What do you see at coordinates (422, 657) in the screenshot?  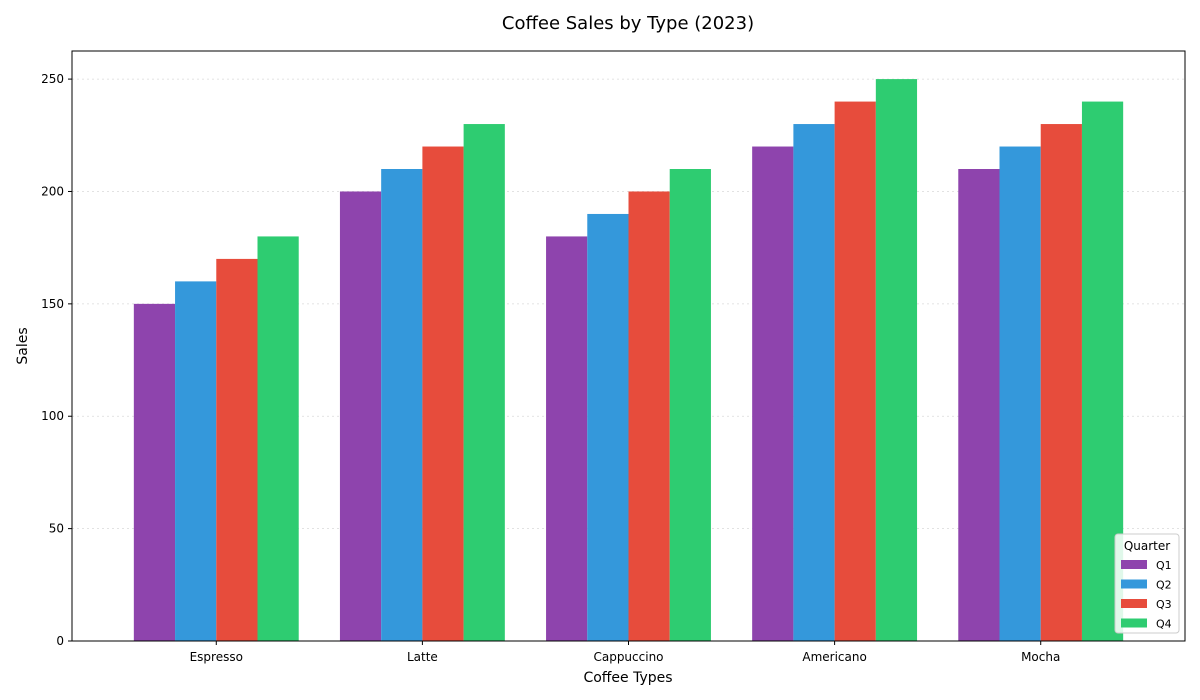 I see `x-tick-label: Latte` at bounding box center [422, 657].